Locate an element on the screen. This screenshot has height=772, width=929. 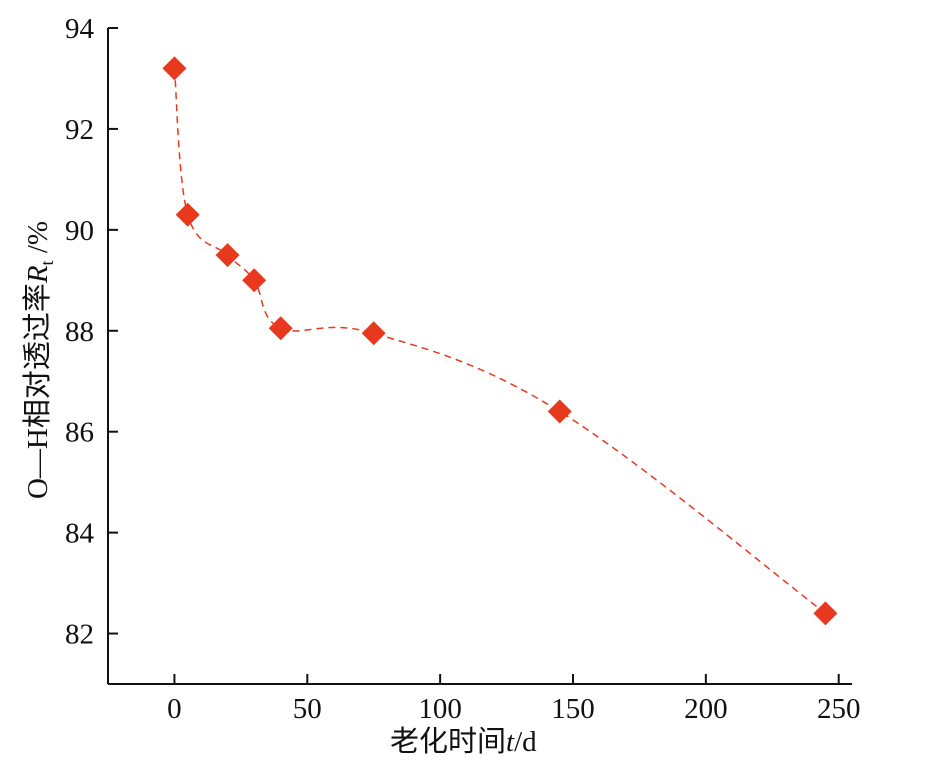
x-tick-label: 50 is located at coordinates (307, 709).